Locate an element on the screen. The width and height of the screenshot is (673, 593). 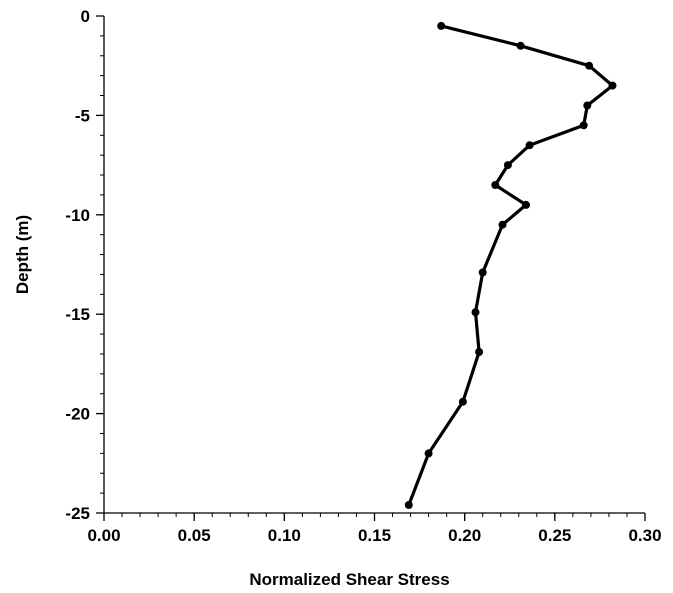
y-axis-title: Depth (m) is located at coordinates (22, 254).